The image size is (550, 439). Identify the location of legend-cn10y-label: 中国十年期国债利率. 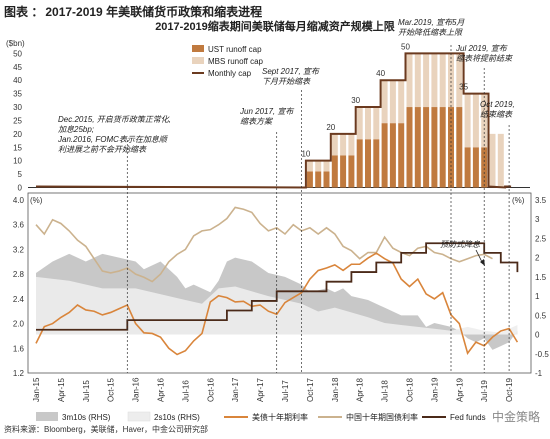
(382, 417).